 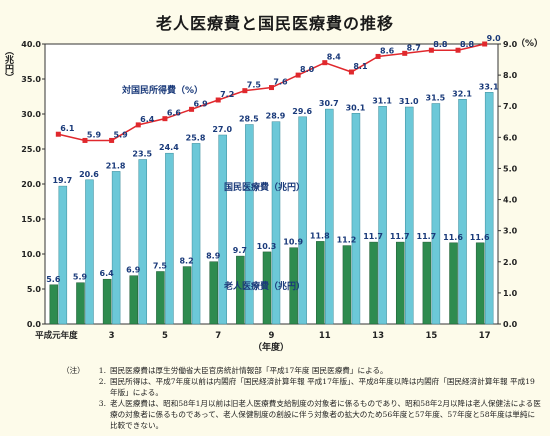 What do you see at coordinates (34, 324) in the screenshot?
I see `left-tick-label: 0.0` at bounding box center [34, 324].